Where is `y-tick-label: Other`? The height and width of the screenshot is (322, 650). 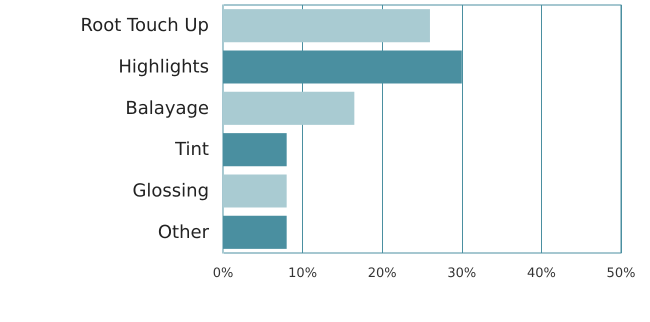 y-tick-label: Other is located at coordinates (184, 232).